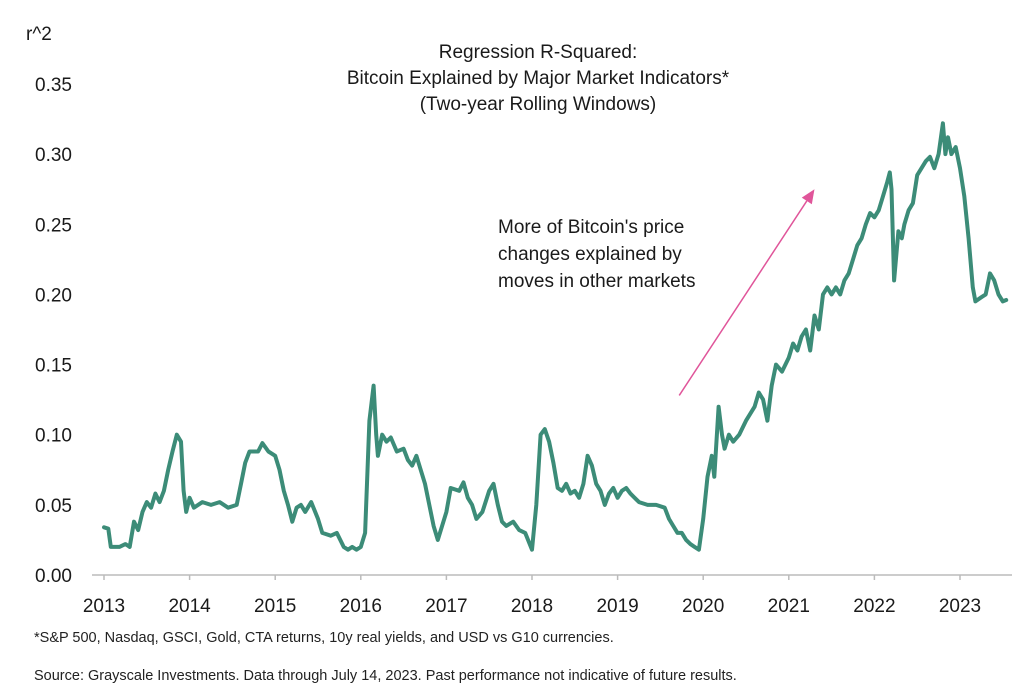 The height and width of the screenshot is (699, 1024). Describe the element at coordinates (53, 155) in the screenshot. I see `y-tick-label: 0.30` at that location.